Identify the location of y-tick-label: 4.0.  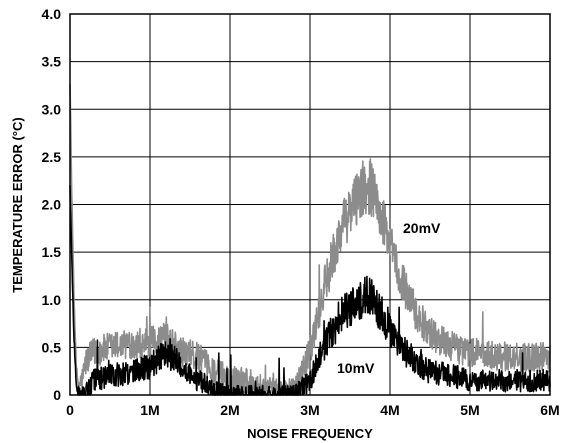
(52, 14).